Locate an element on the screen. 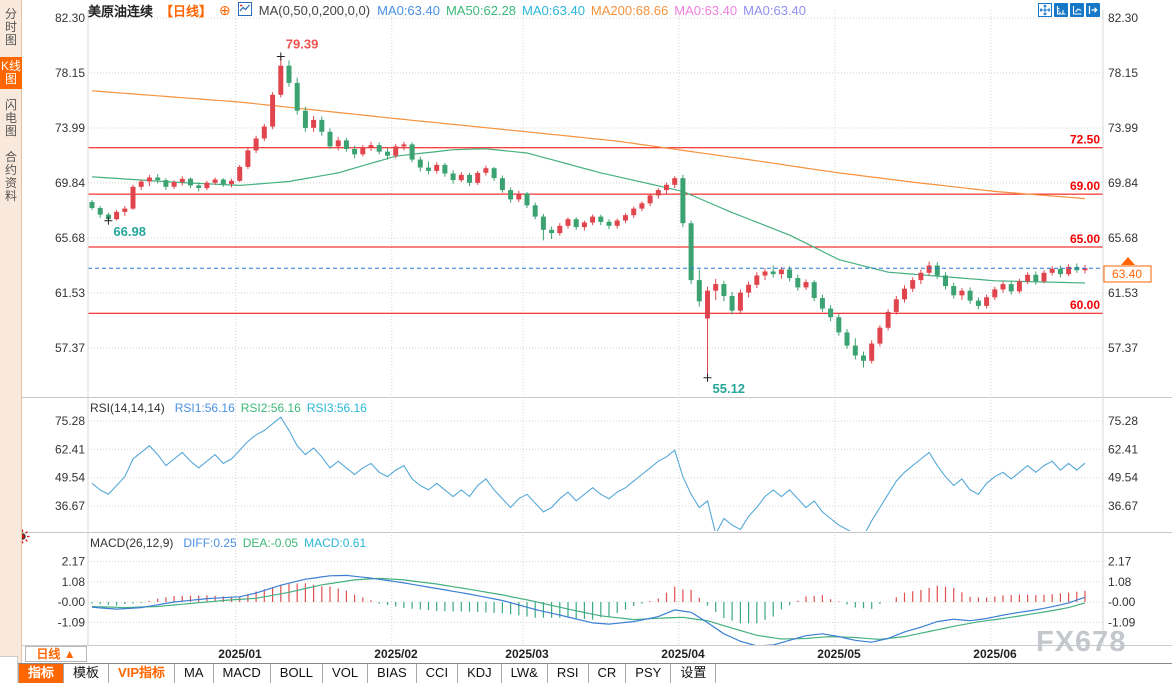 The height and width of the screenshot is (683, 1172). rsi-value: RSI3:56.16 is located at coordinates (336, 408).